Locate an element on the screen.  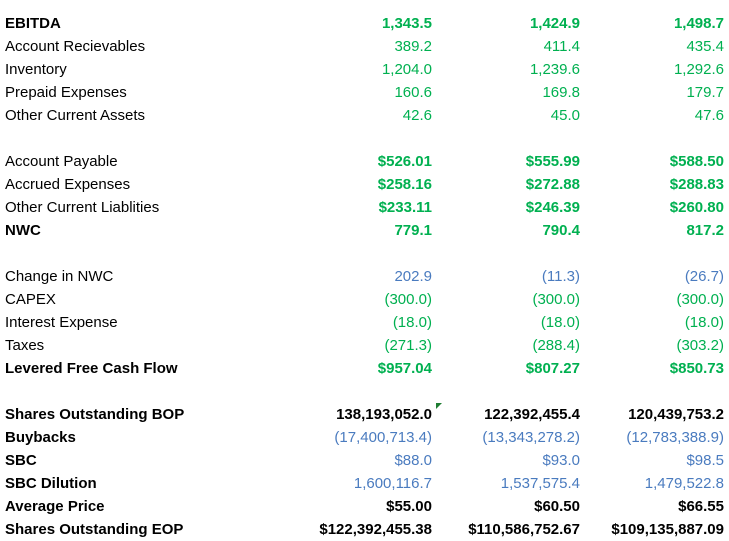
value-cell: 169.8 is located at coordinates (561, 92).